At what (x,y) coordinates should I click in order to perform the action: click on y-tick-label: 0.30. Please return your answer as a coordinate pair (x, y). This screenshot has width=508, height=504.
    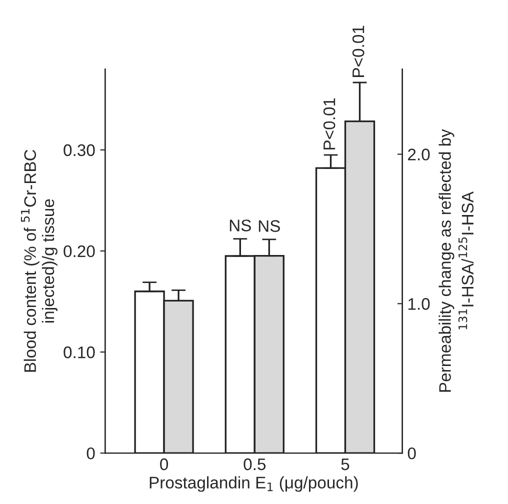
    Looking at the image, I should click on (79, 150).